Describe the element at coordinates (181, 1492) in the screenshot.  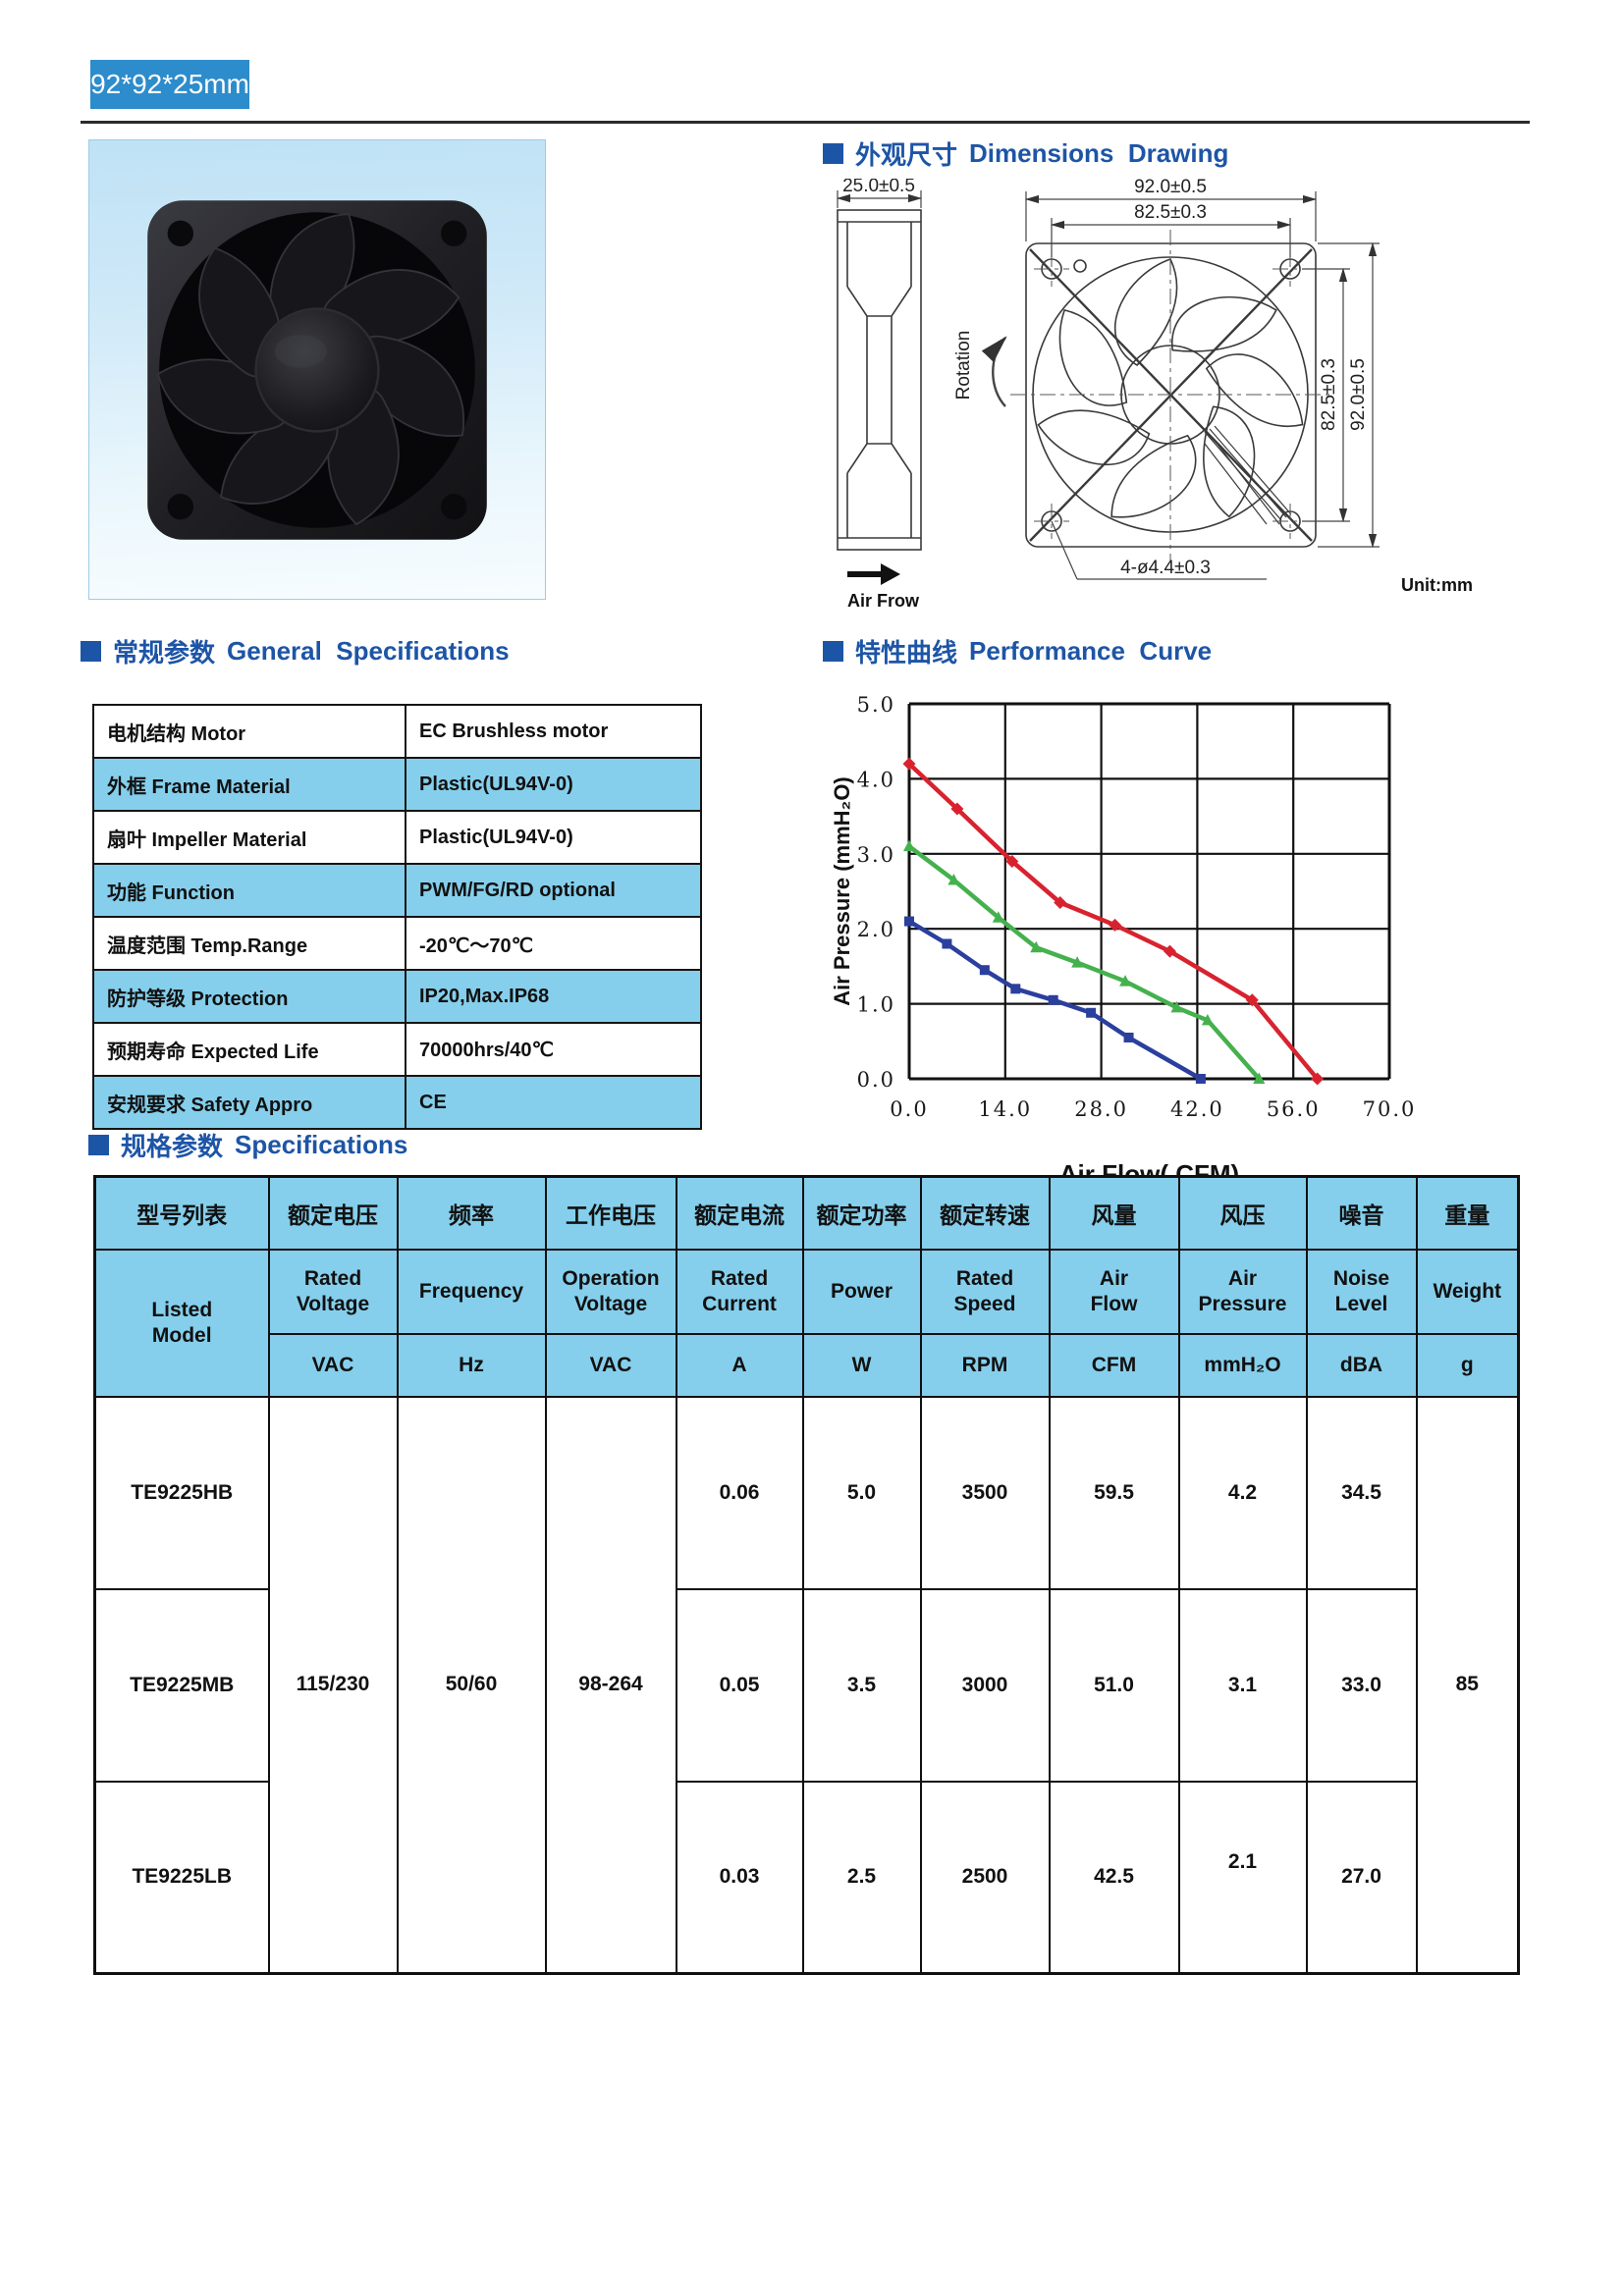
I see `cell-model: TE9225HB` at that location.